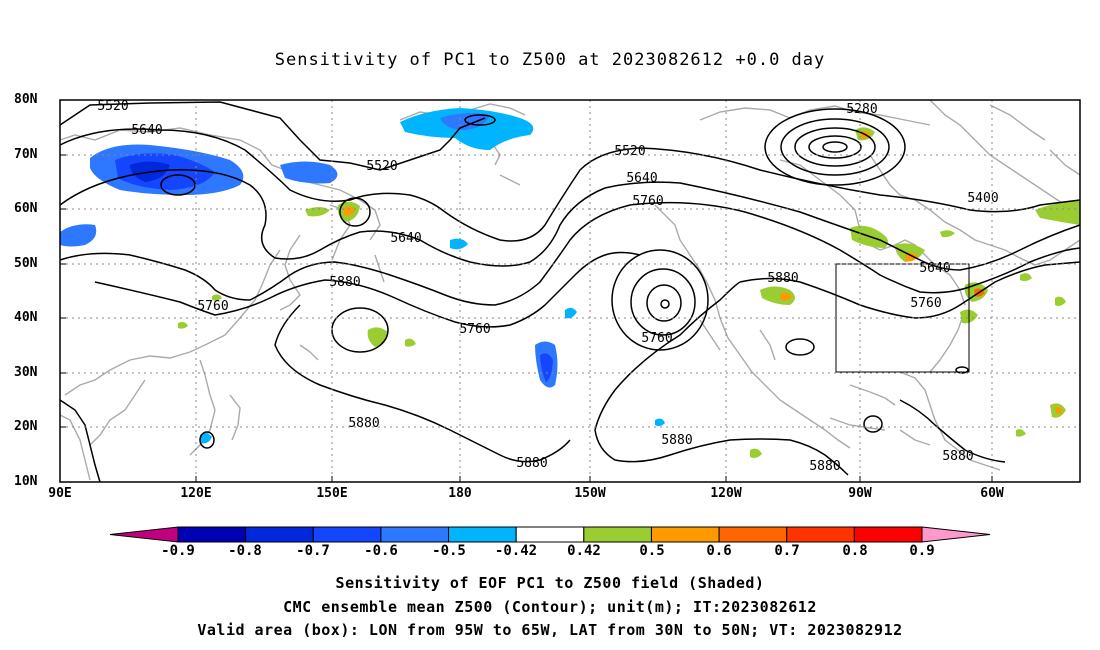 Image resolution: width=1100 pixels, height=650 pixels. What do you see at coordinates (726, 493) in the screenshot?
I see `lon-label: 120W` at bounding box center [726, 493].